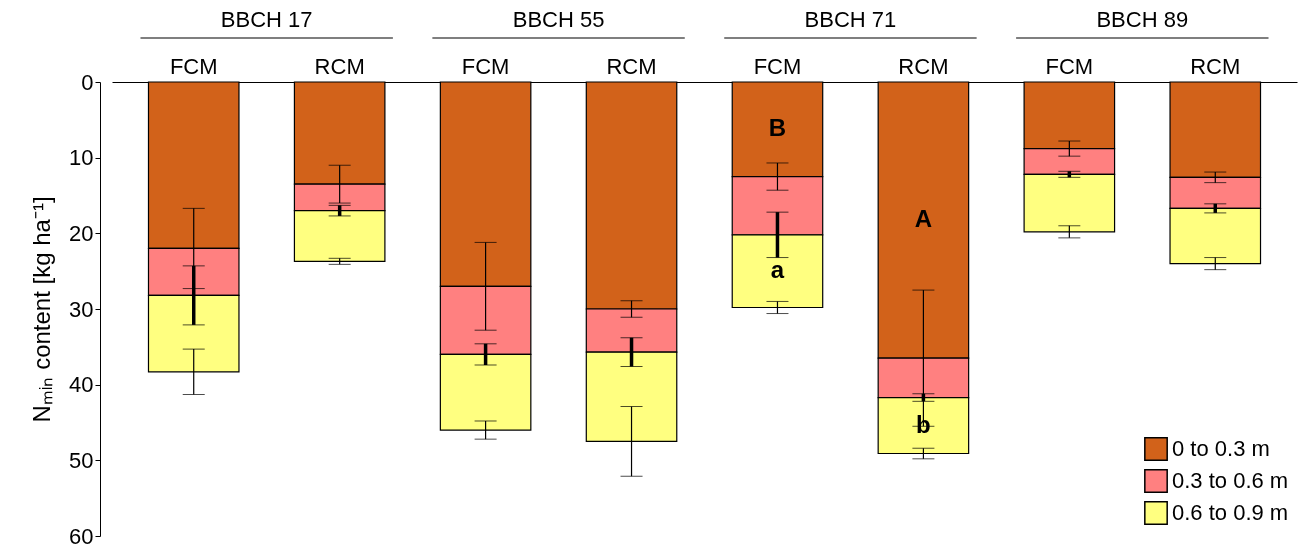  I want to click on text: BBCH 17, so click(266, 19).